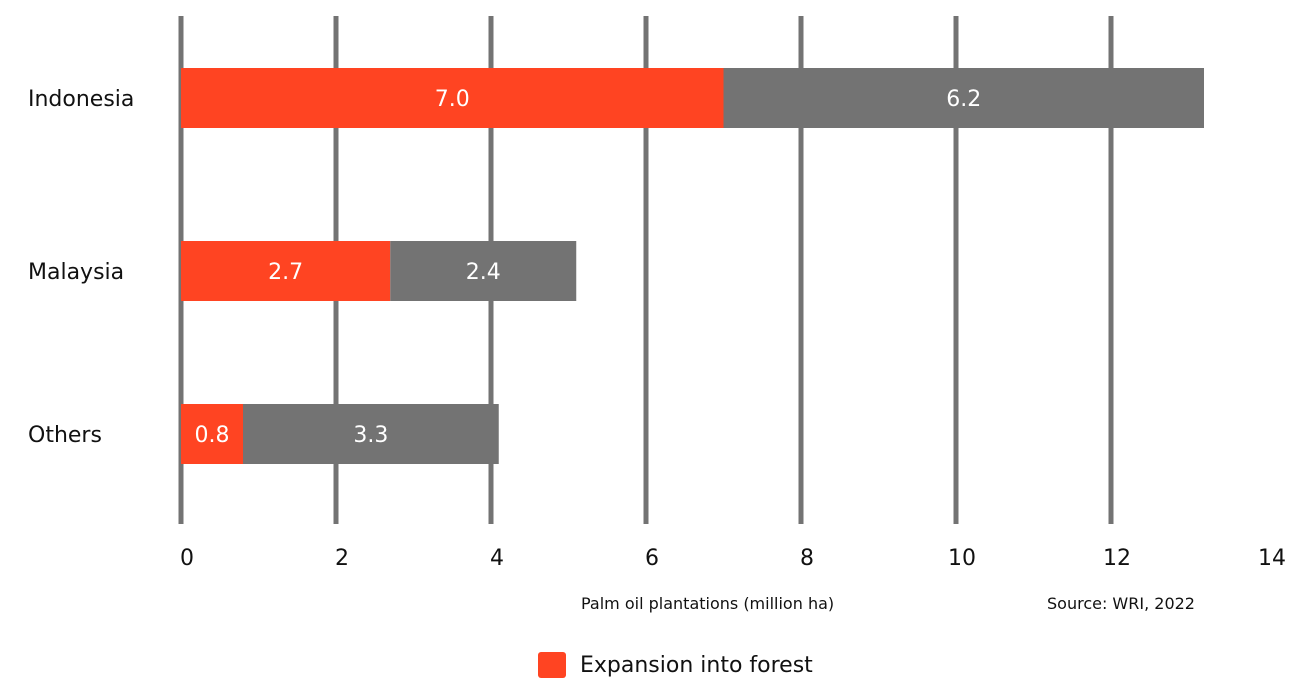 Image resolution: width=1316 pixels, height=679 pixels. I want to click on x-tick-label: 2, so click(342, 558).